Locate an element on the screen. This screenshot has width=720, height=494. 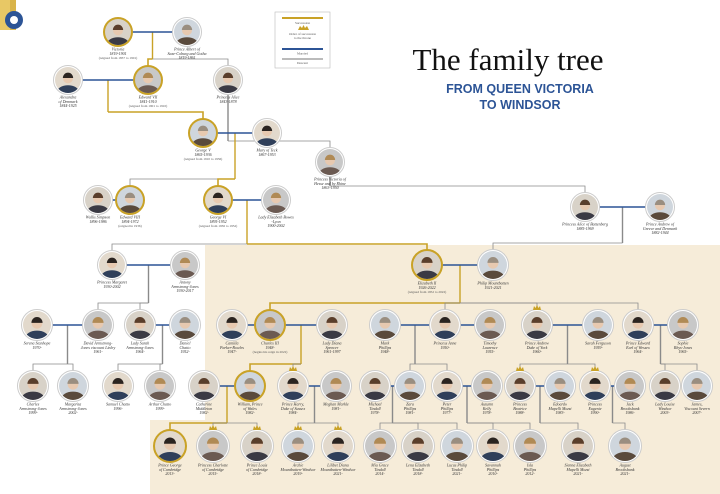
person-name: David Armstrong- is located at coordinates (98, 343).